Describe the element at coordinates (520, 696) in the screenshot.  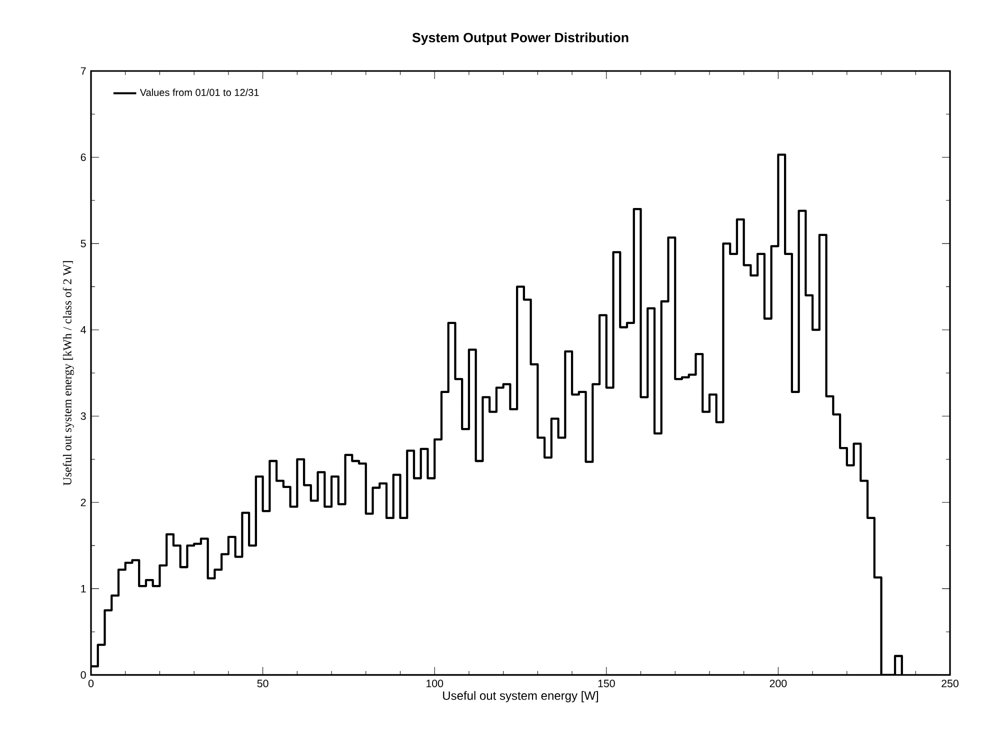
I see `x-axis-title: Useful out system energy [W]` at that location.